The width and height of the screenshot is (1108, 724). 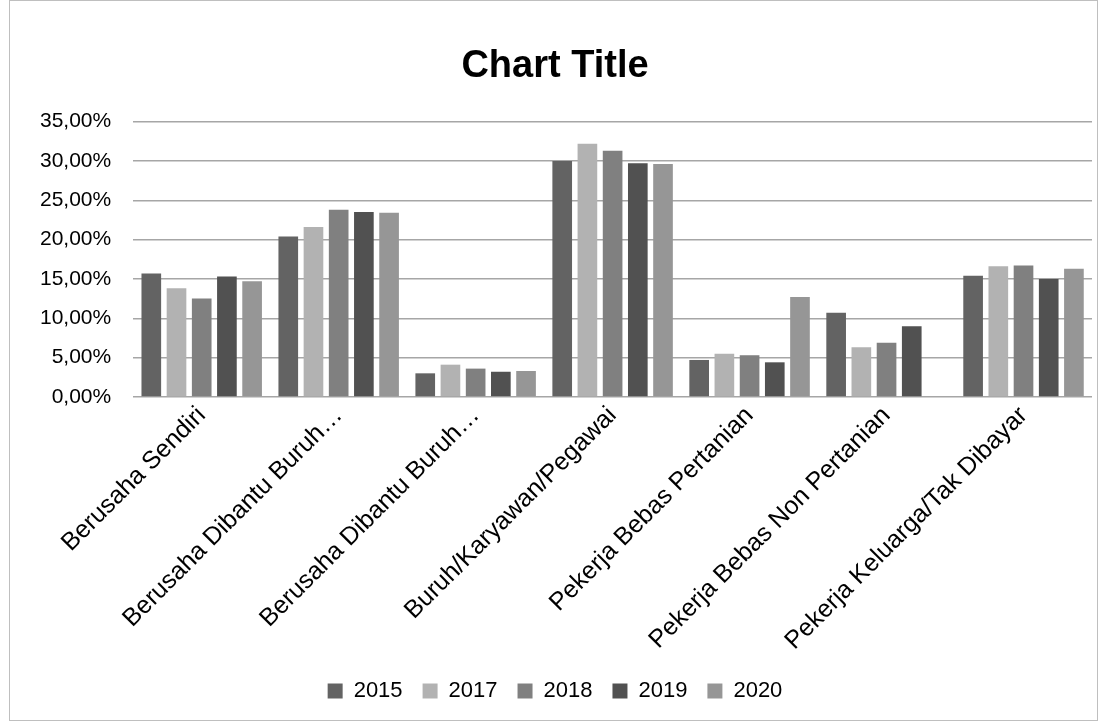 What do you see at coordinates (568, 690) in the screenshot?
I see `legend-label: 2018` at bounding box center [568, 690].